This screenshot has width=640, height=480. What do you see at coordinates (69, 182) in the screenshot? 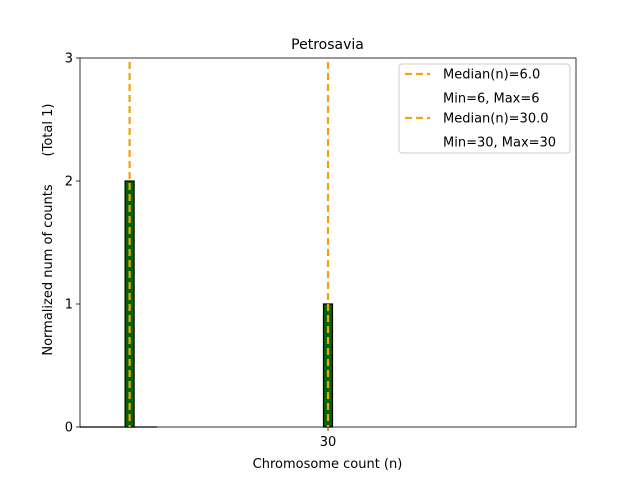
I see `y-tick-label: 2` at bounding box center [69, 182].